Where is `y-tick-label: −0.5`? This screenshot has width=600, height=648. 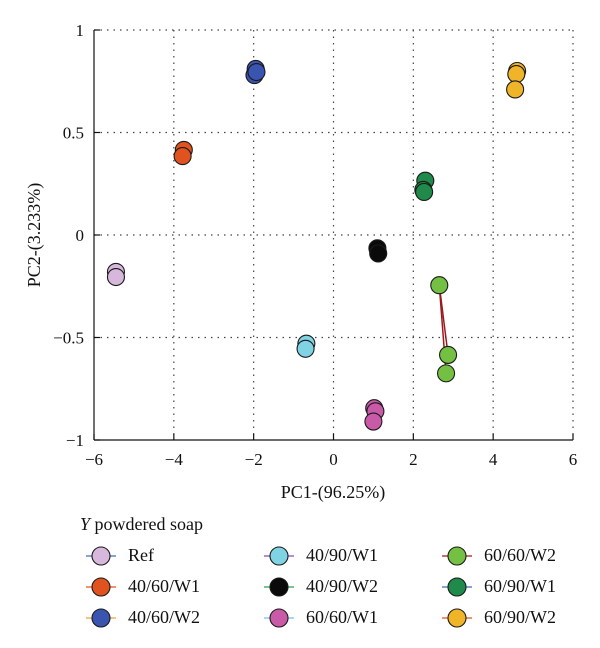 y-tick-label: −0.5 is located at coordinates (68, 338).